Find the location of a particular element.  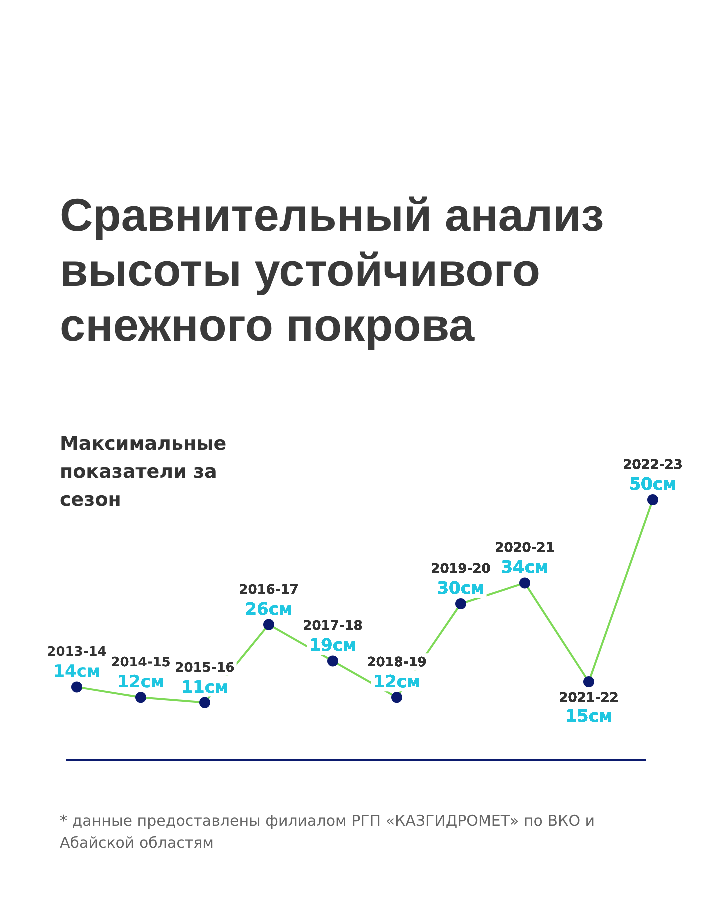

data-label: 50см is located at coordinates (653, 485).